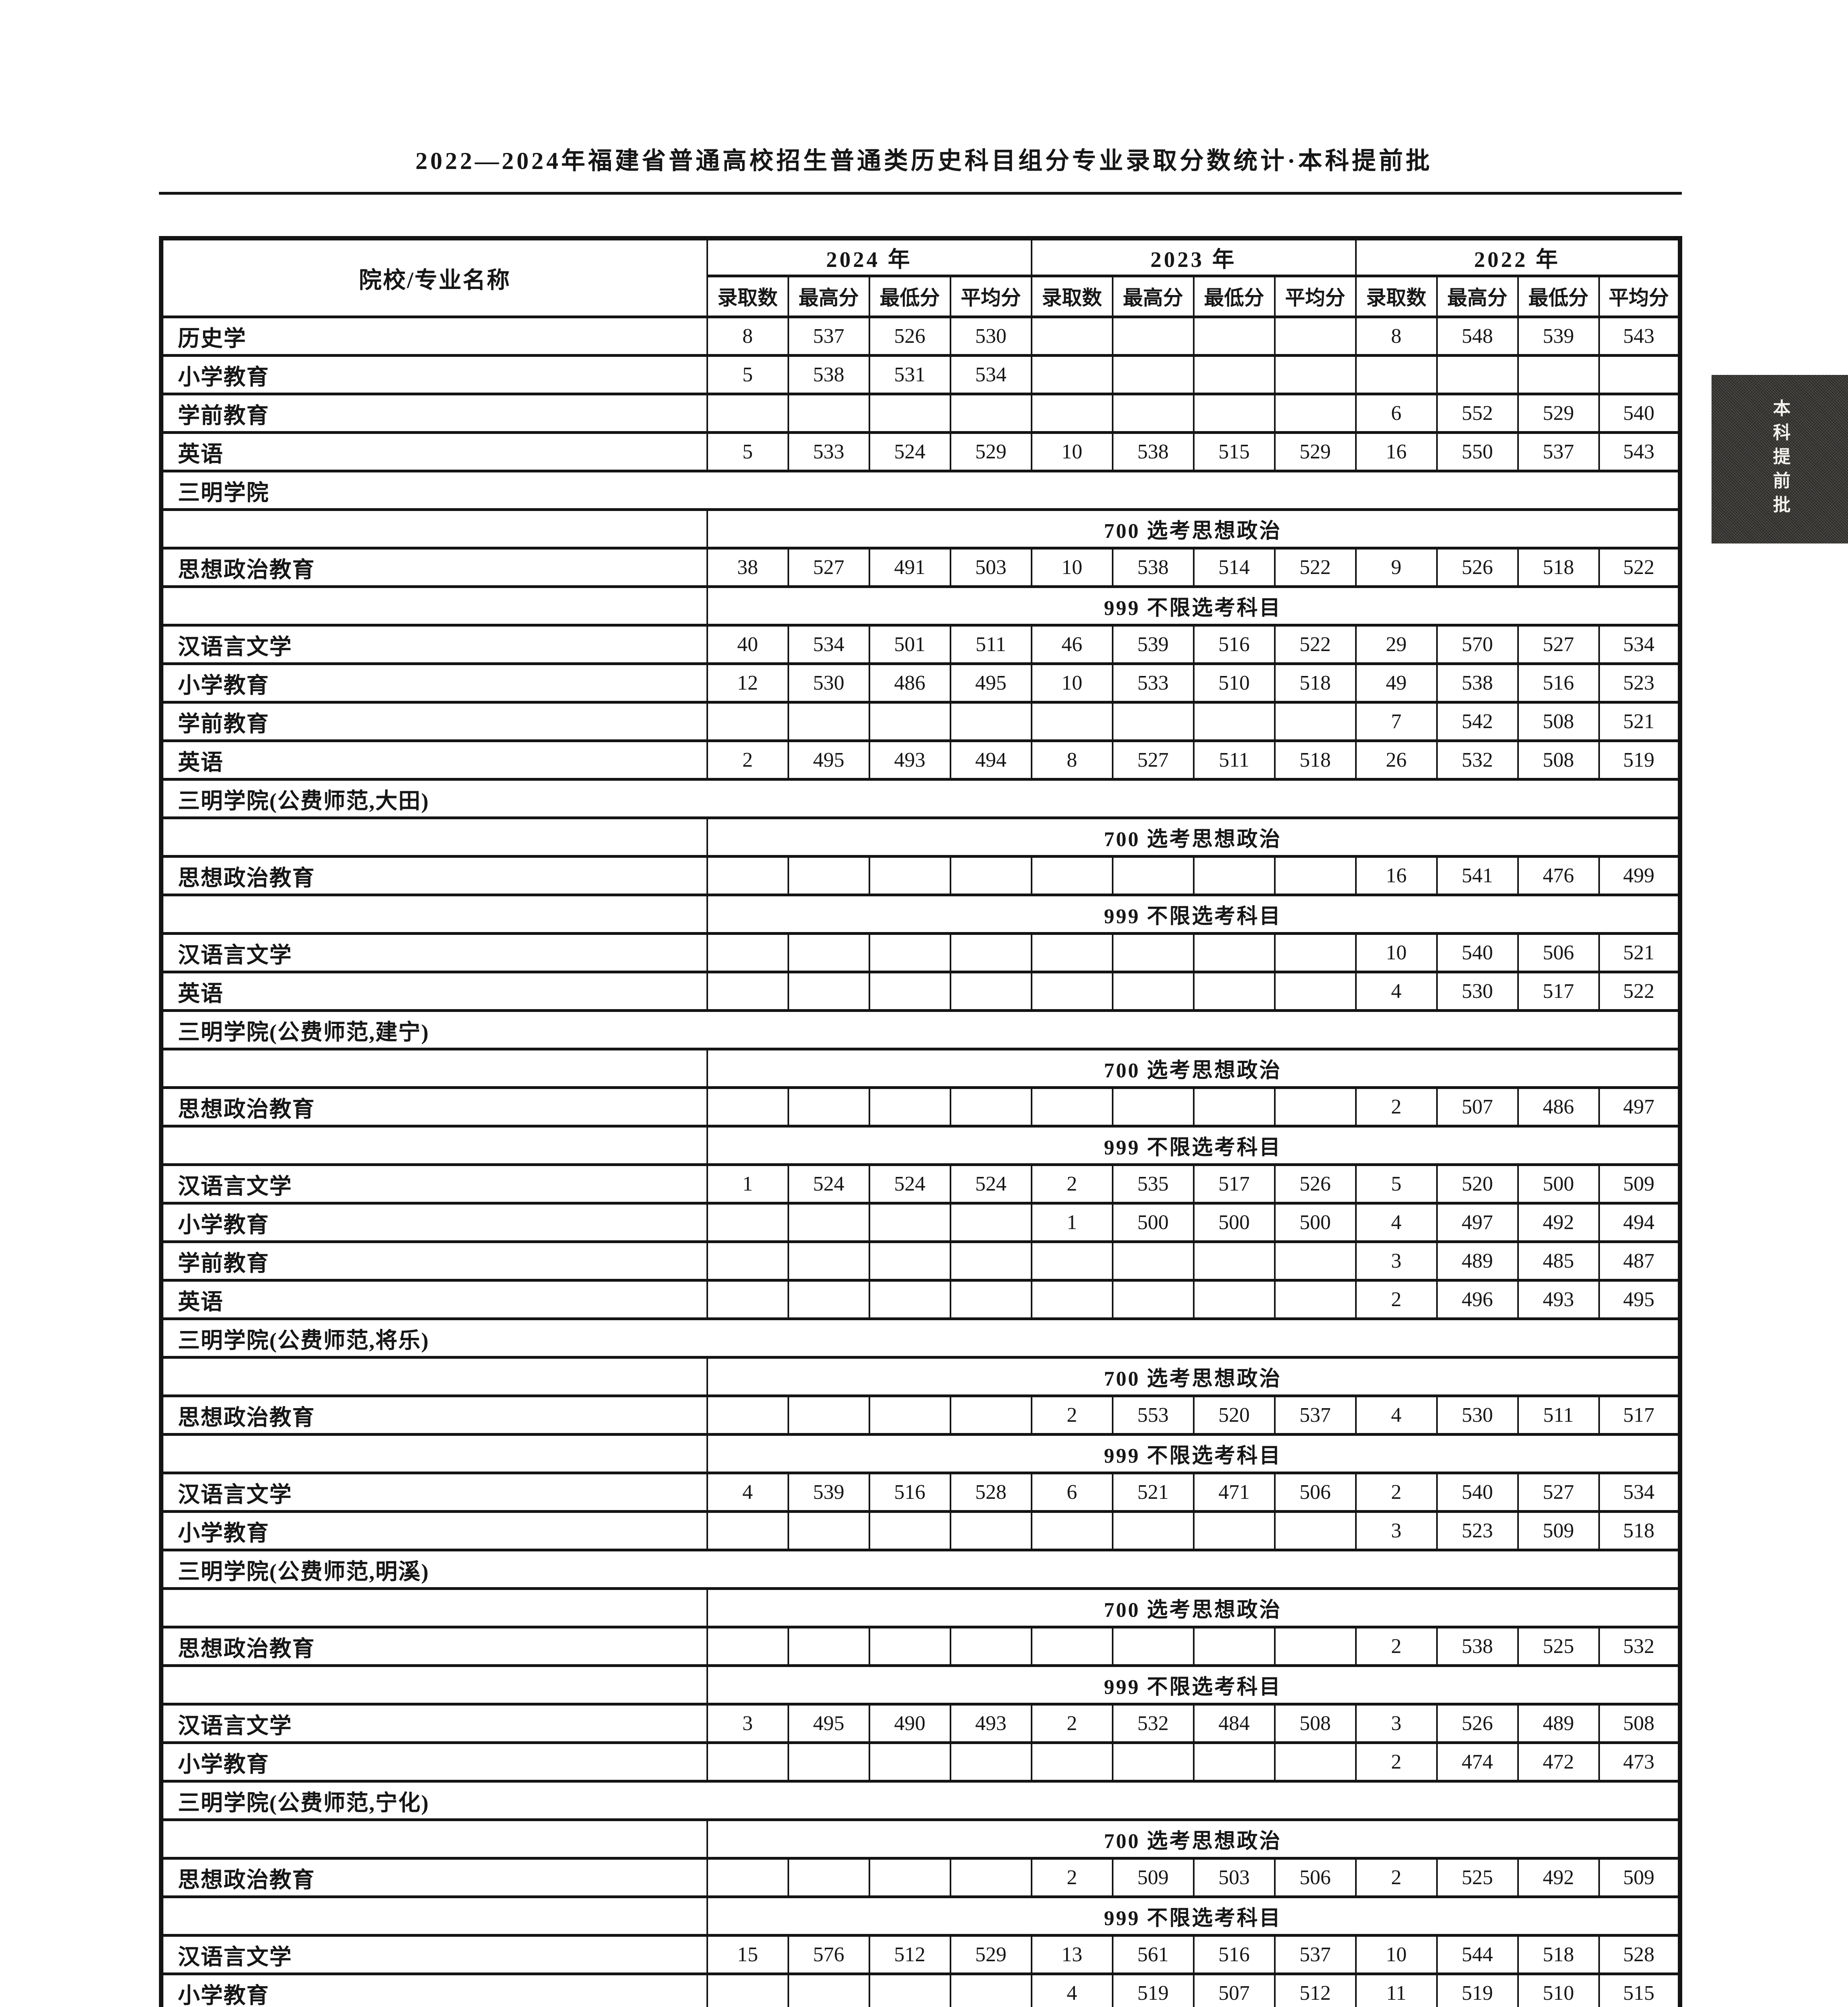 This screenshot has height=2007, width=1848. Describe the element at coordinates (920, 1530) in the screenshot. I see `table-row: 小学教育 3 523 509 518` at that location.